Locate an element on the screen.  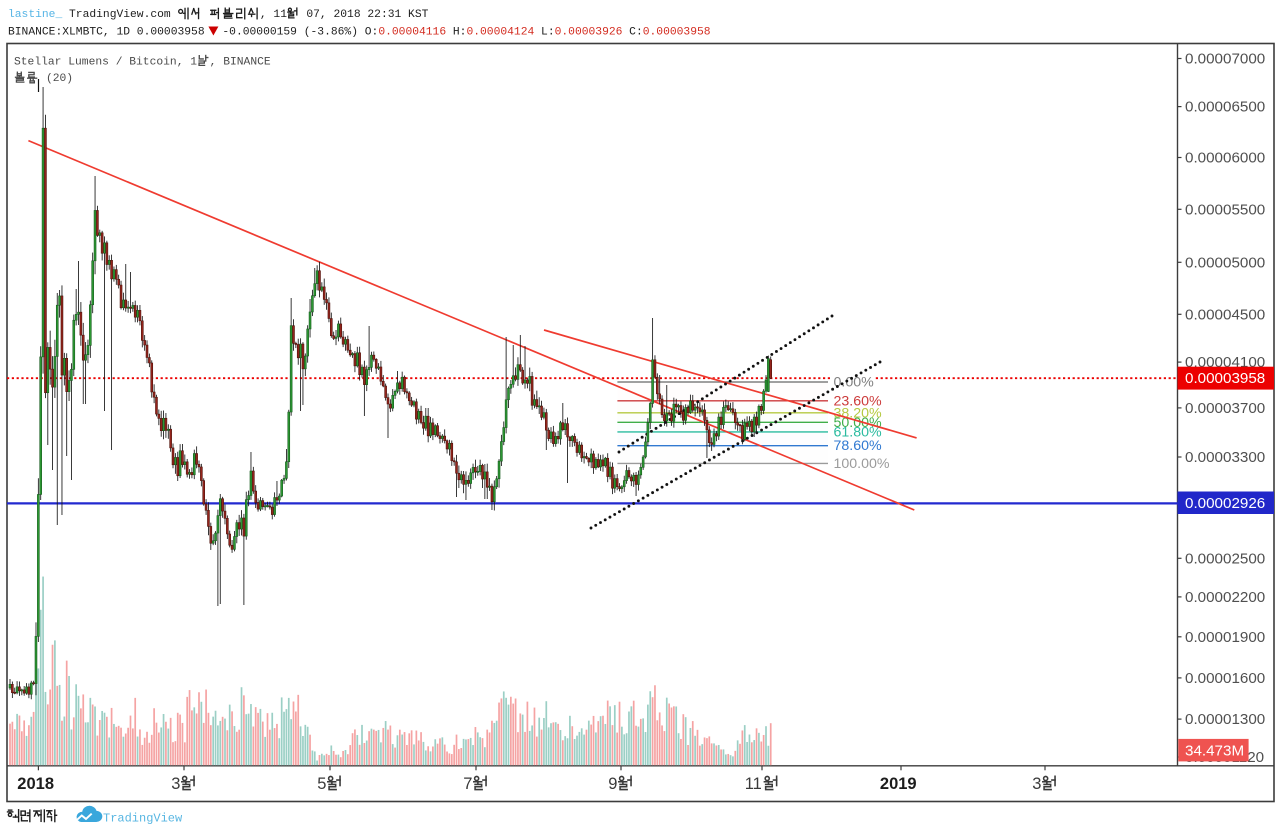
svg-text: BINANCE:XLMBTC, 1D 0.00003958 is located at coordinates (109, 33).